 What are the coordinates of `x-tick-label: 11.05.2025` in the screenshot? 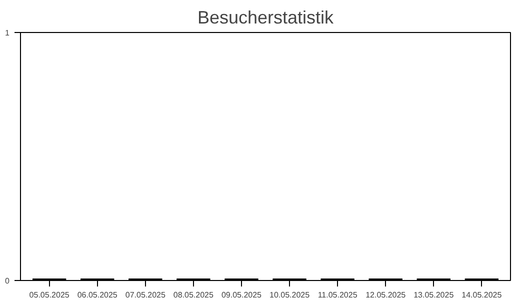 It's located at (338, 295).